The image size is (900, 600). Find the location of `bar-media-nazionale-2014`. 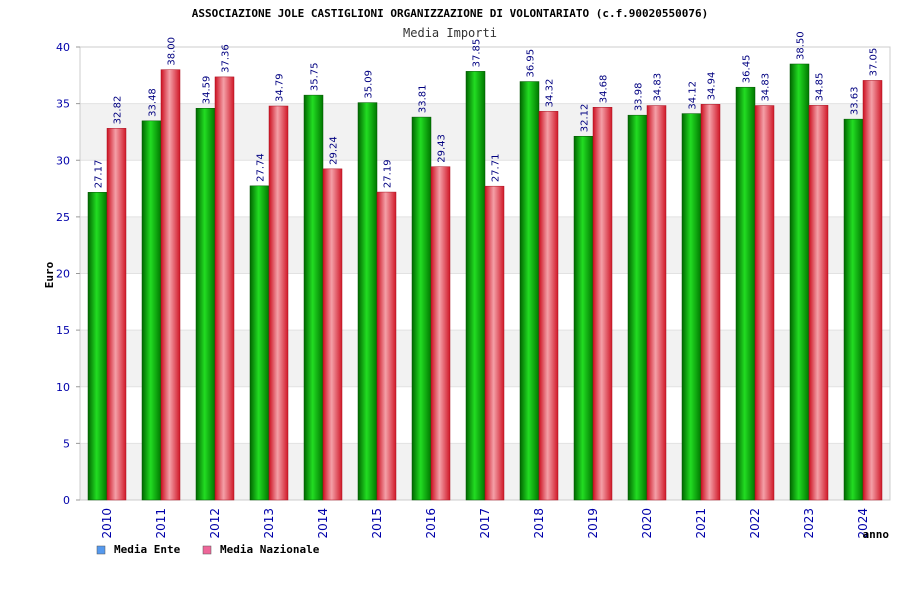

bar-media-nazionale-2014 is located at coordinates (332, 334).